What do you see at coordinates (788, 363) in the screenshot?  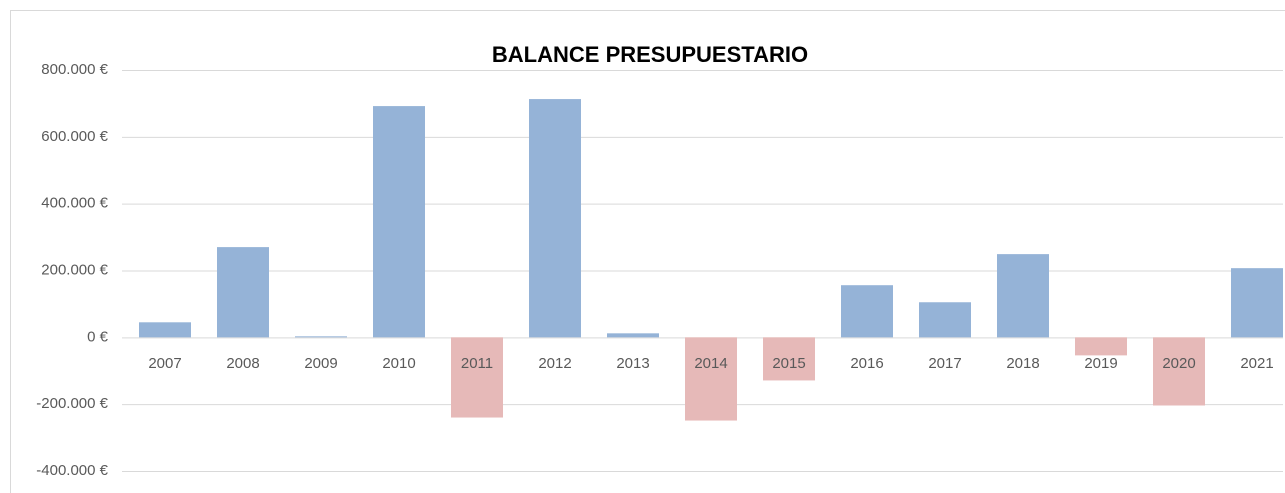 I see `x-tick-label: 2015` at bounding box center [788, 363].